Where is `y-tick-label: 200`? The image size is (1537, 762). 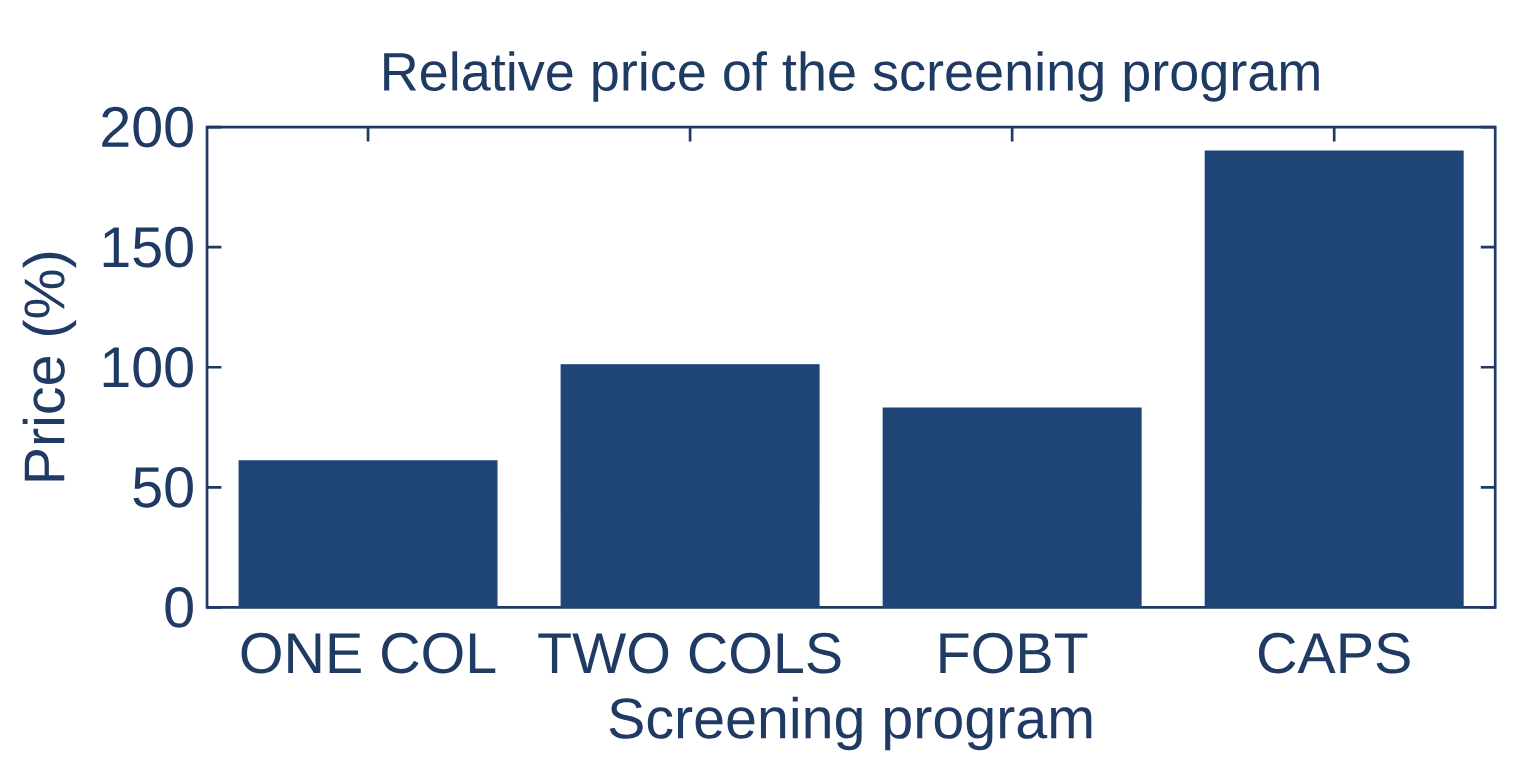 y-tick-label: 200 is located at coordinates (147, 127).